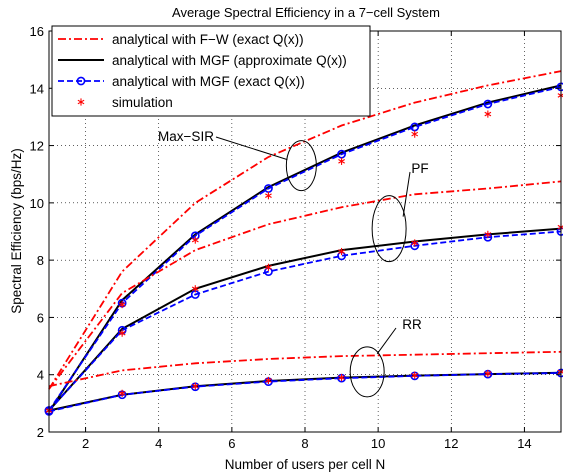  Describe the element at coordinates (524, 443) in the screenshot. I see `x-tick-label: 14` at that location.